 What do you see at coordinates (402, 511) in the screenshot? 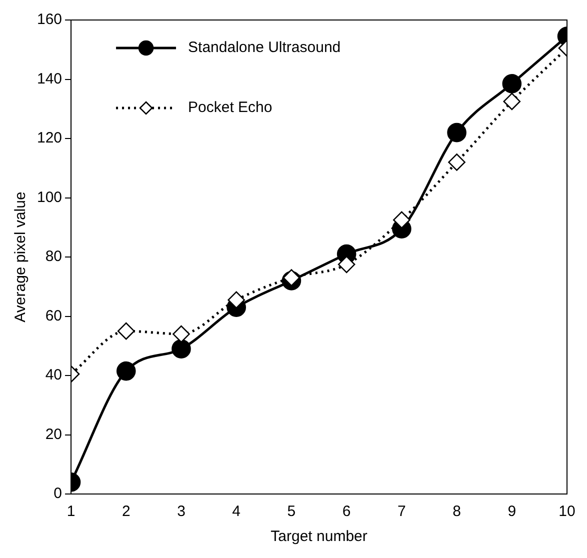
I see `x-tick-label: 7` at bounding box center [402, 511].